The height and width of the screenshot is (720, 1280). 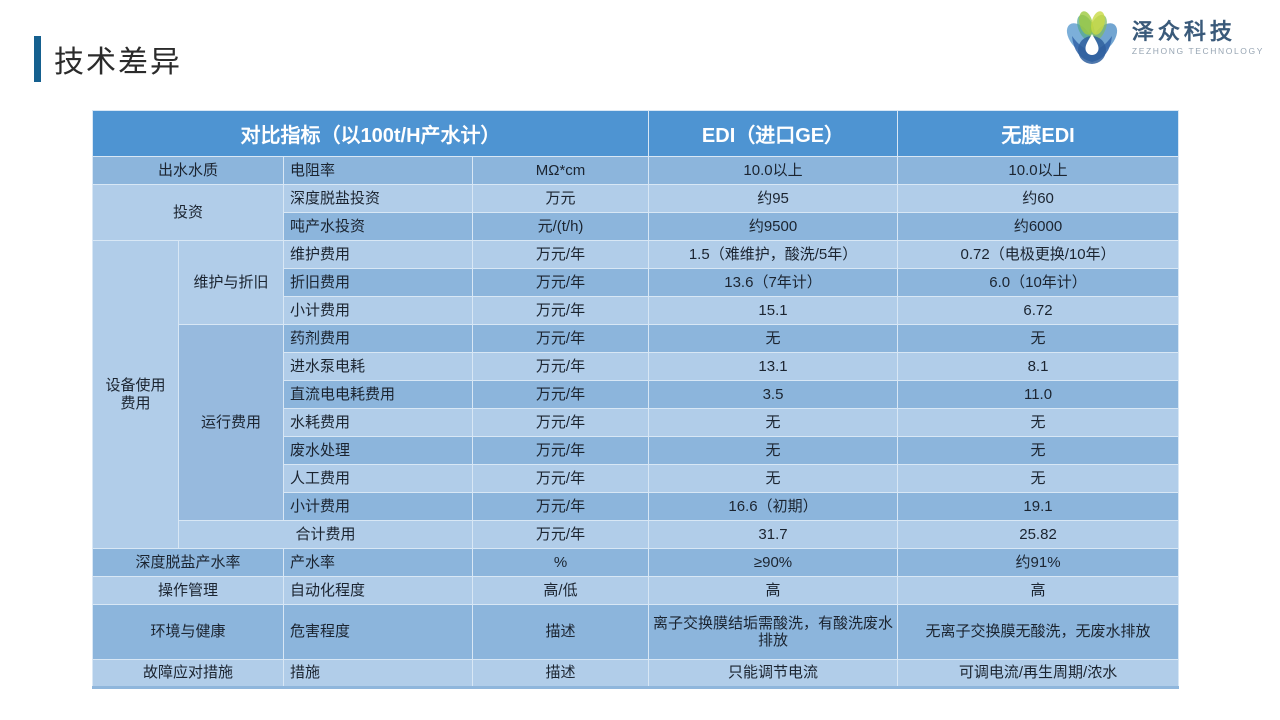 What do you see at coordinates (560, 226) in the screenshot?
I see `table-cell: 元/(t/h)` at bounding box center [560, 226].